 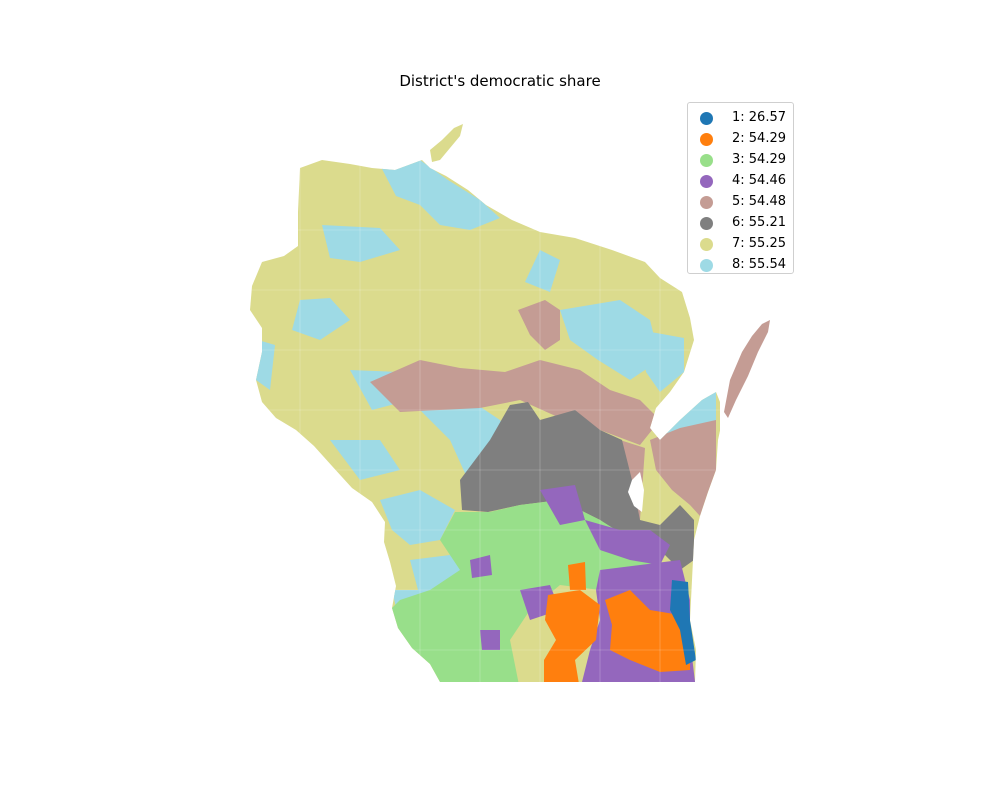 What do you see at coordinates (520, 591) in the screenshot?
I see `district-3-region` at bounding box center [520, 591].